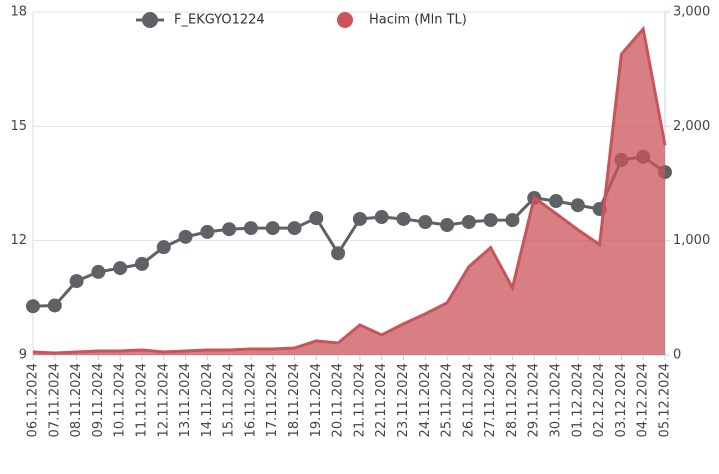 This screenshot has height=474, width=719. Describe the element at coordinates (534, 400) in the screenshot. I see `x-tick-label: 29.11.2024` at that location.